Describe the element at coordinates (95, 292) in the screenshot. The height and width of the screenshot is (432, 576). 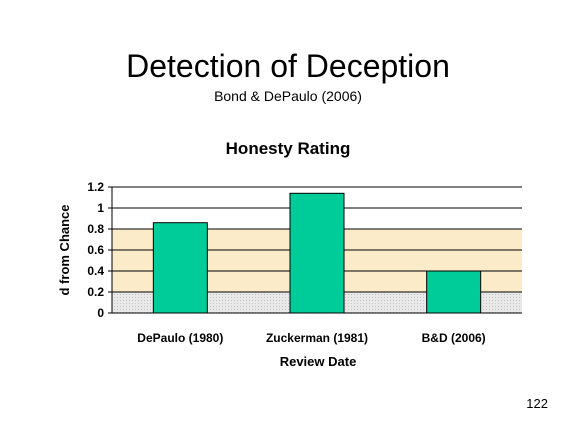
I see `y-tick-label-1: 0.2` at that location.